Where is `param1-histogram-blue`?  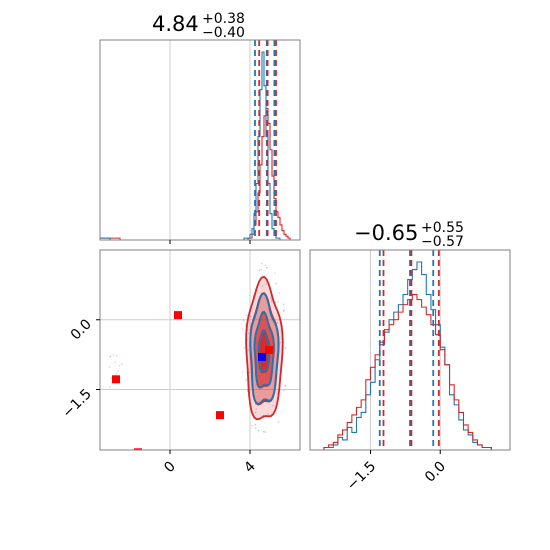
param1-histogram-blue is located at coordinates (200, 145).